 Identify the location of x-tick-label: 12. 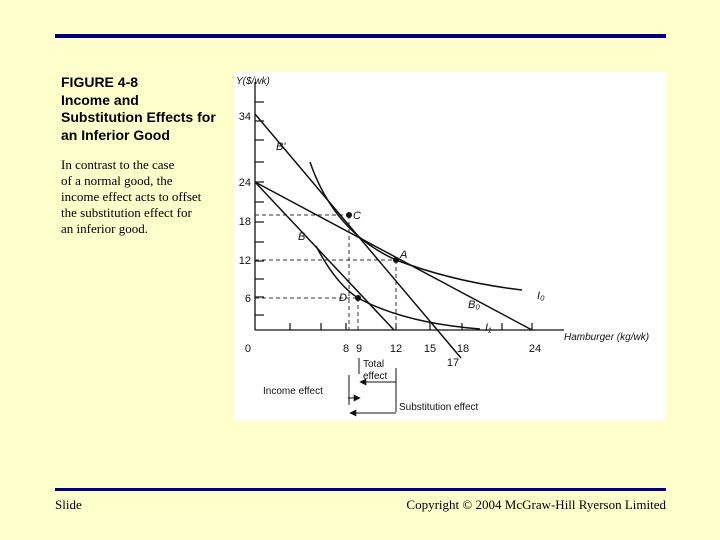
(396, 349).